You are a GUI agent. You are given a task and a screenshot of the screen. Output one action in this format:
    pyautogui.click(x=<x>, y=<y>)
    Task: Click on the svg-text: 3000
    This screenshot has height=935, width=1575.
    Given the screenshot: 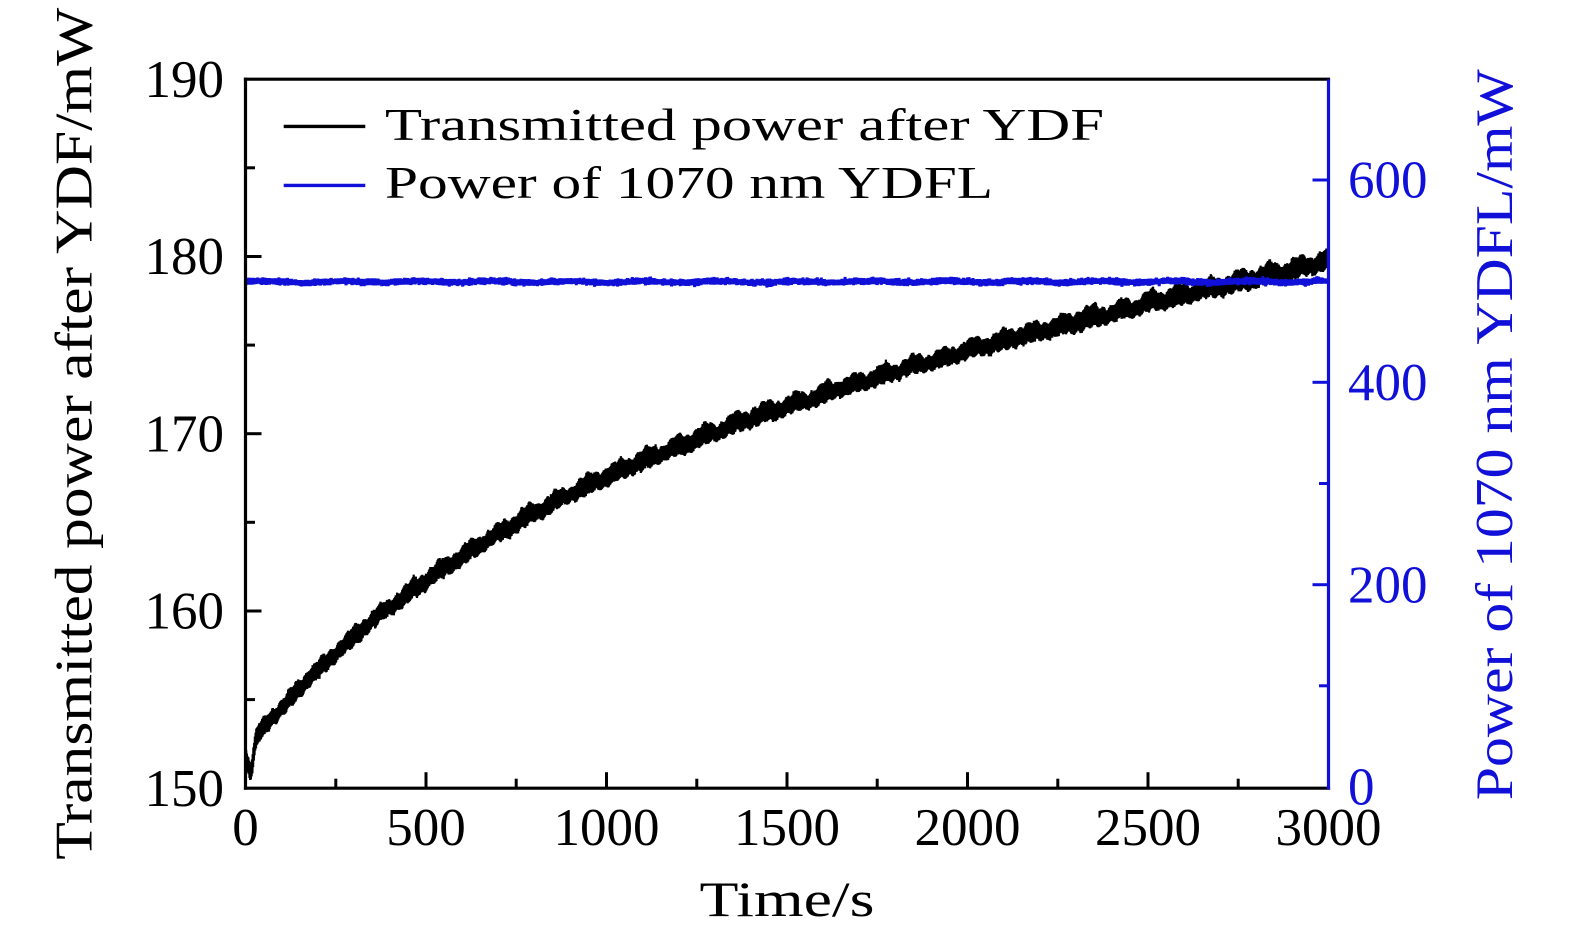 What is the action you would take?
    pyautogui.click(x=1329, y=828)
    